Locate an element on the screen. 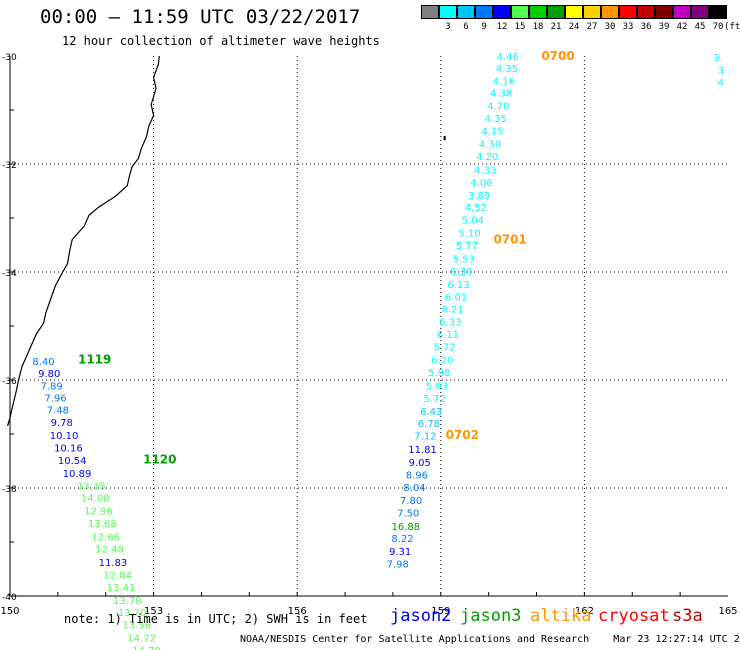 Image resolution: width=740 pixels, height=650 pixels. scale-label: 6 is located at coordinates (466, 27).